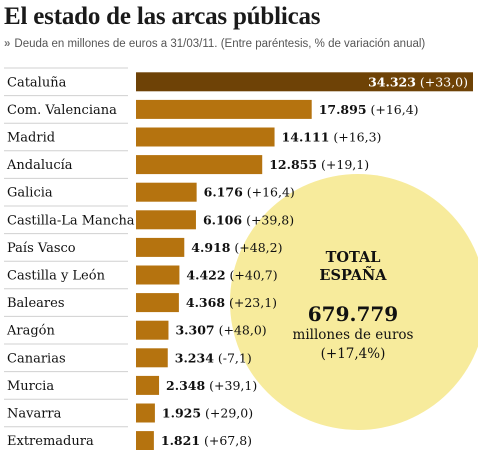  What do you see at coordinates (50, 441) in the screenshot?
I see `region-label: Extremadura` at bounding box center [50, 441].